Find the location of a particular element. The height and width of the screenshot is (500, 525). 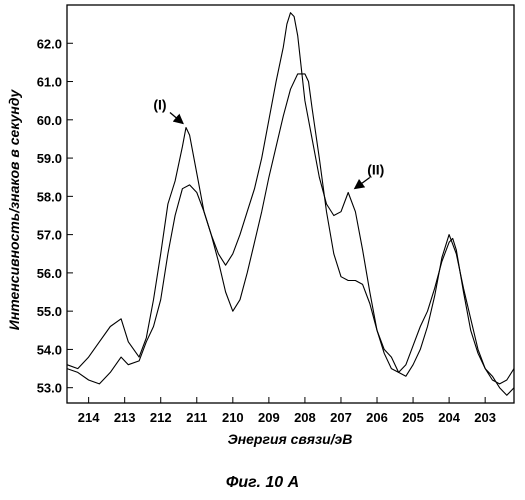

y-tick-label: 62.0 is located at coordinates (49, 43).